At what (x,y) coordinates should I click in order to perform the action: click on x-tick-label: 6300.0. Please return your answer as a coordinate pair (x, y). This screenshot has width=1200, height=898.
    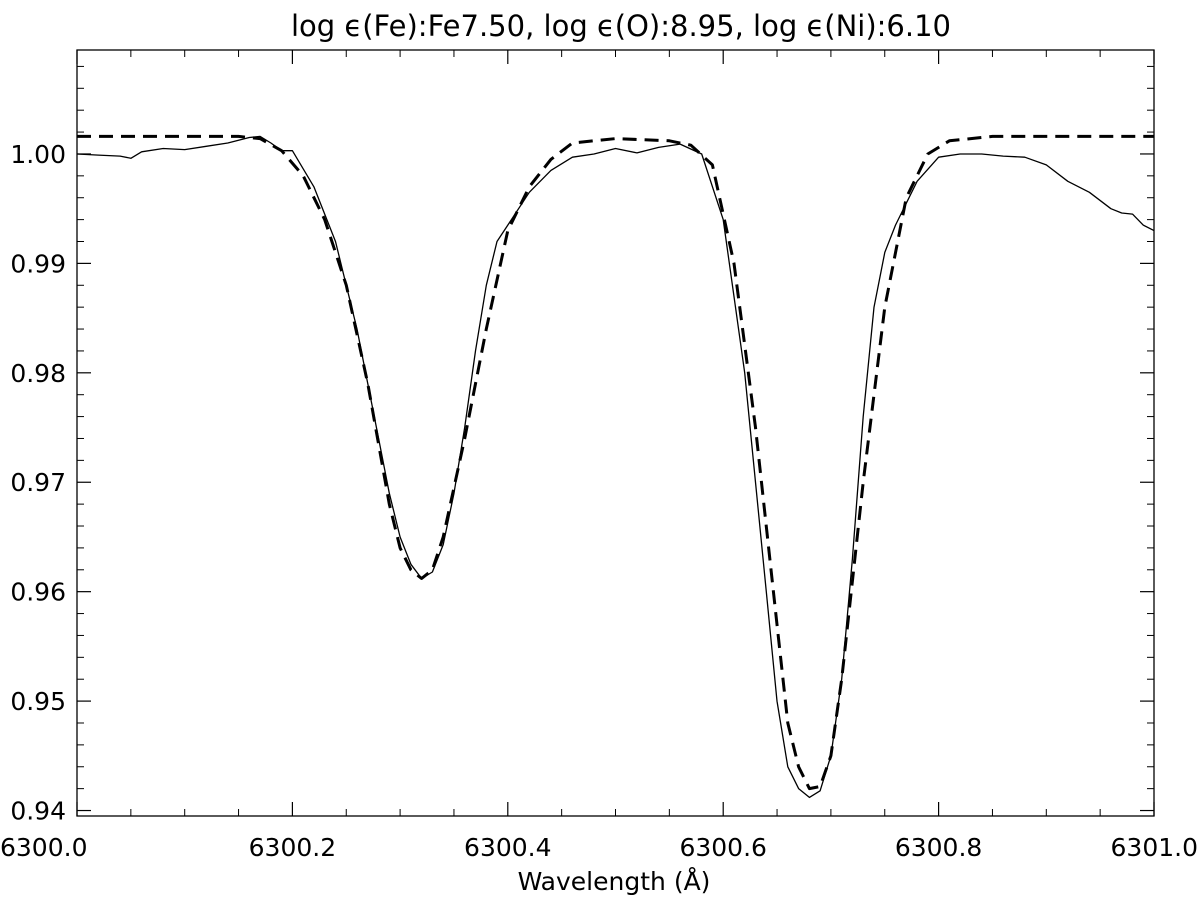
    Looking at the image, I should click on (43, 847).